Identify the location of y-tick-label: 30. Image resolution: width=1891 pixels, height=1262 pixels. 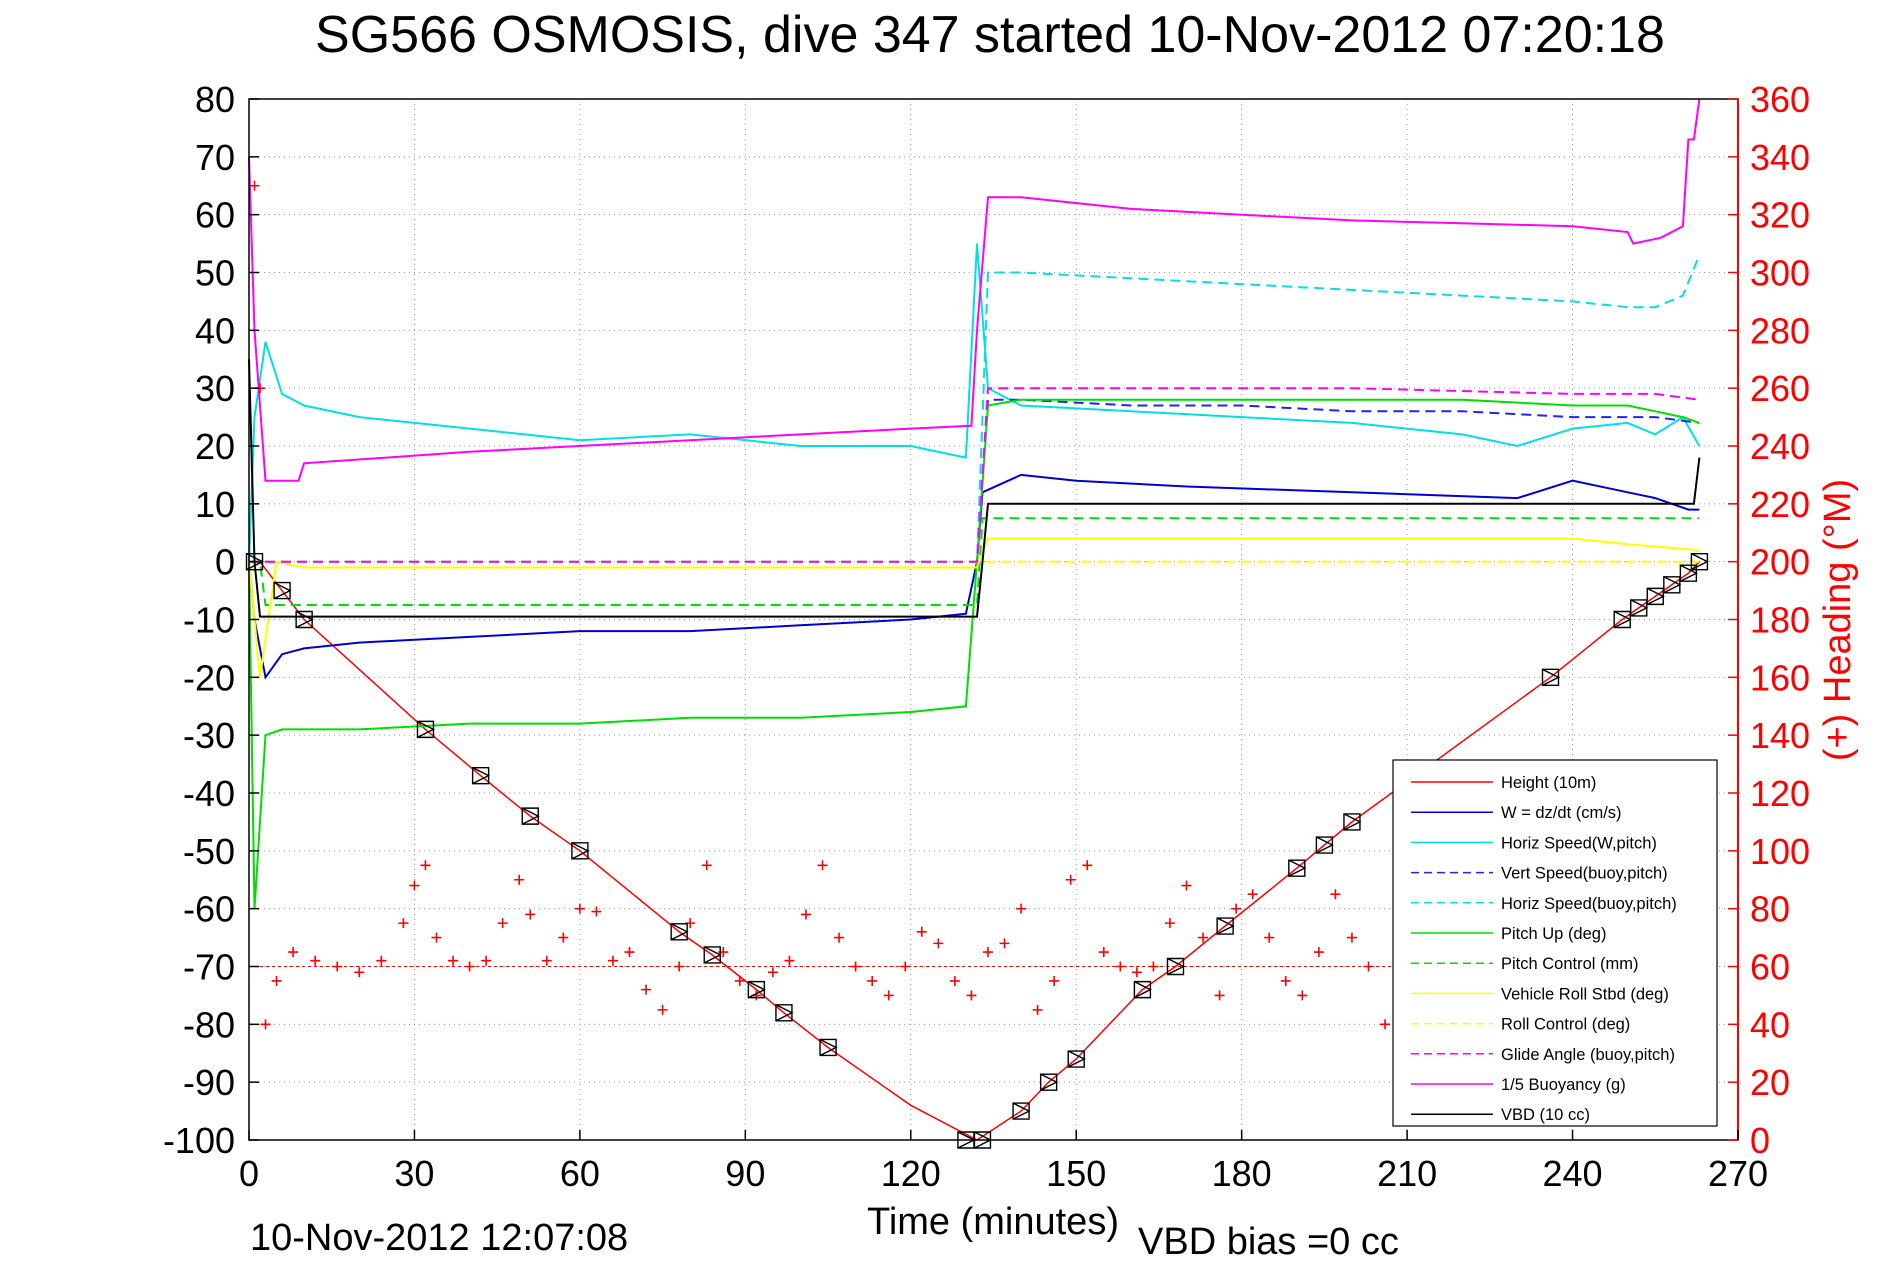
(215, 388).